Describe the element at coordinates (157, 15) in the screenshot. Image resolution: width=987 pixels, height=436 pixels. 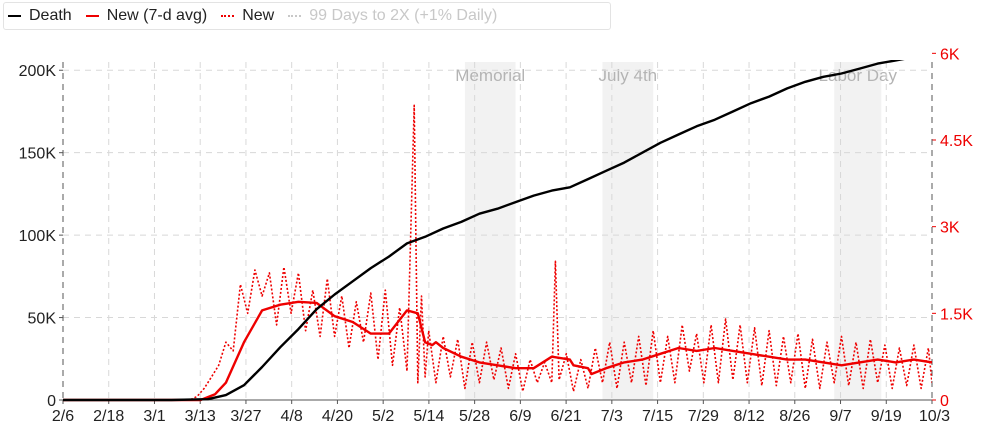
I see `legend-label: New (7-d avg)` at that location.